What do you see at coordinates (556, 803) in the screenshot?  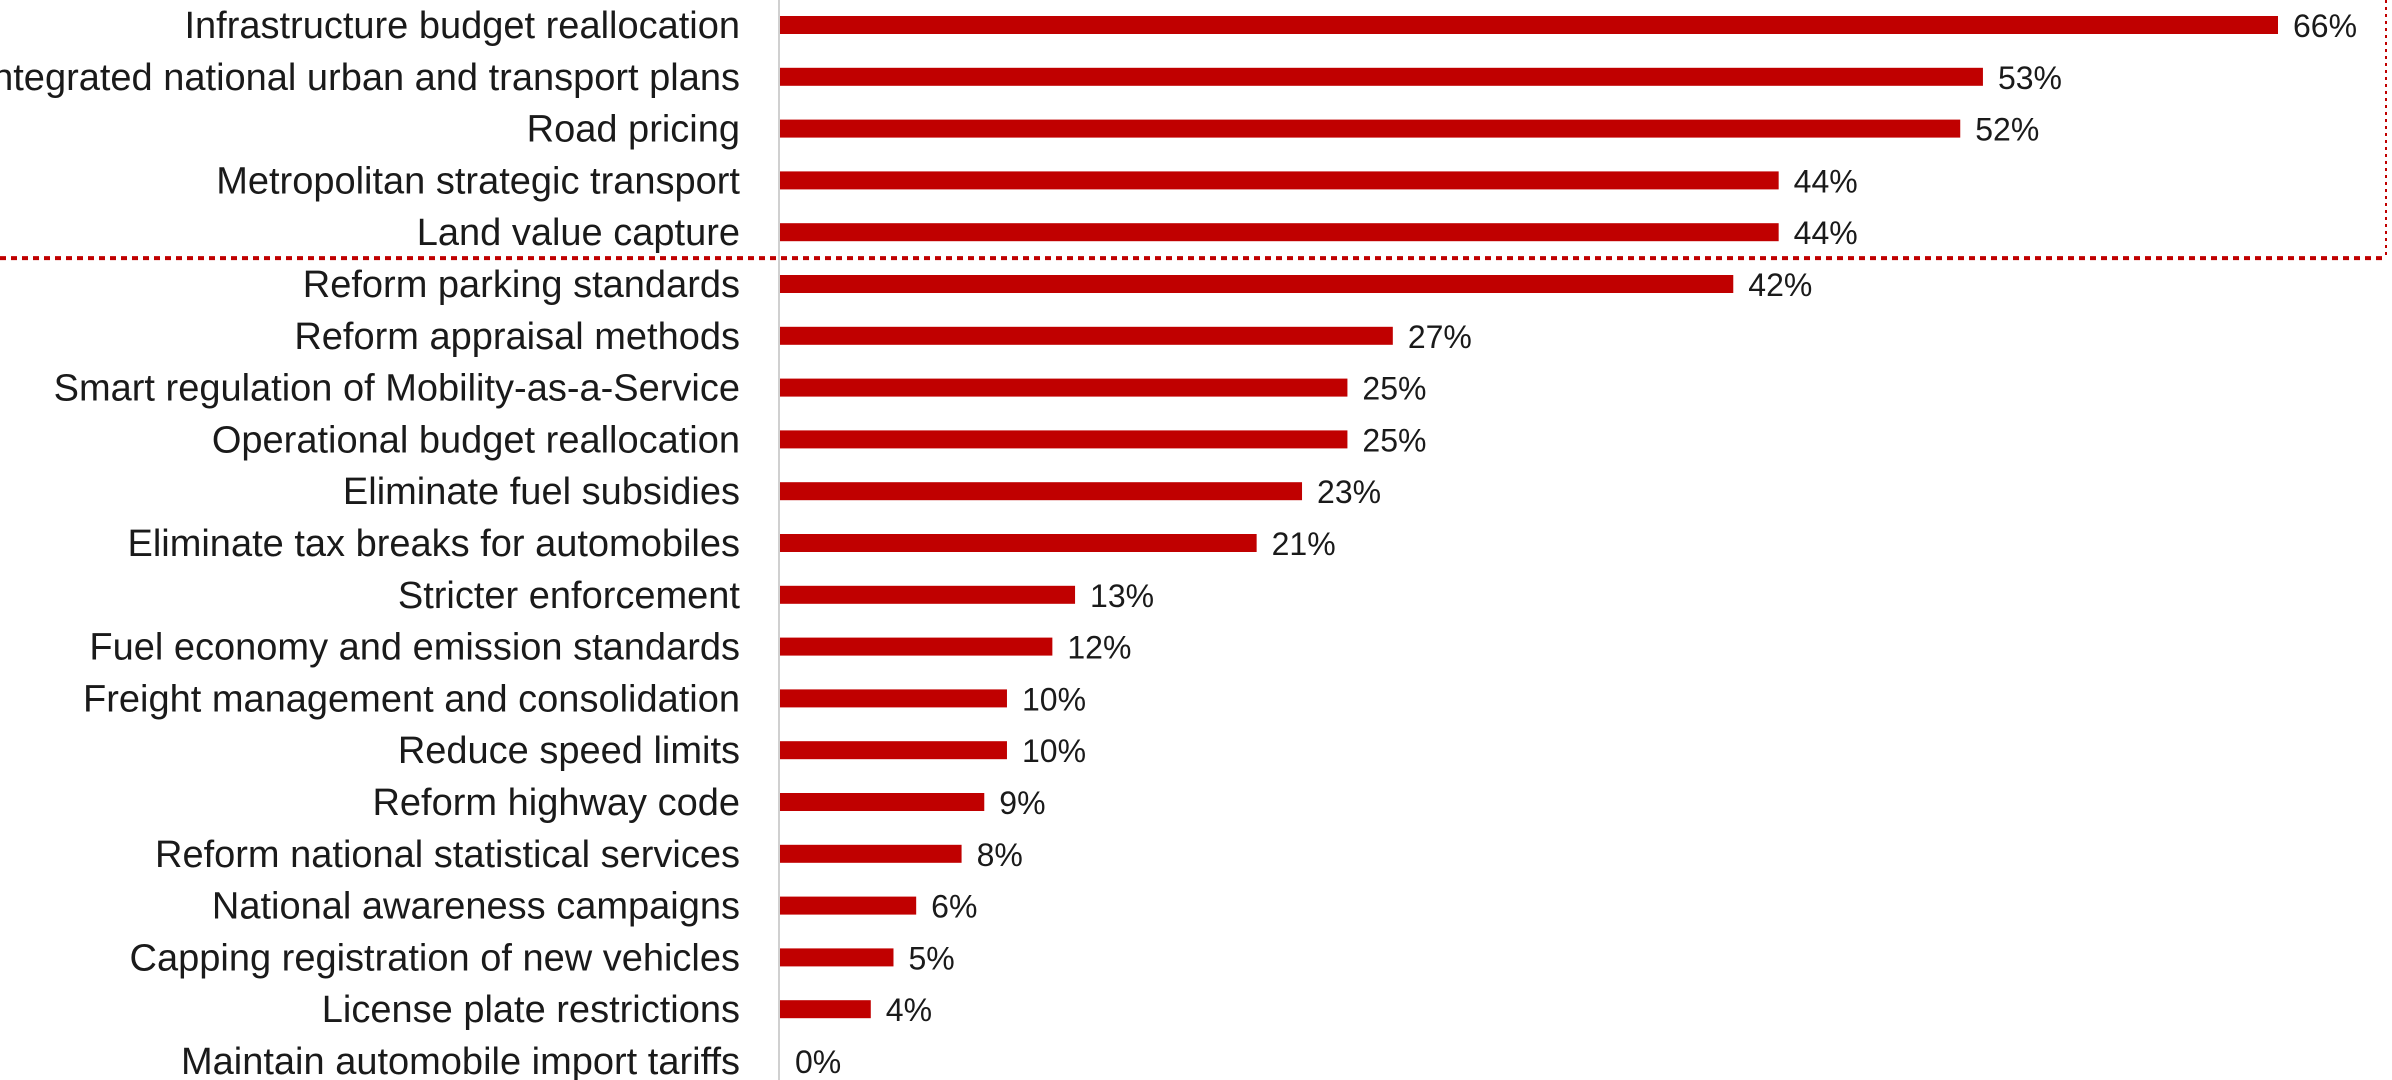 I see `category-label-15: Reform highway code` at bounding box center [556, 803].